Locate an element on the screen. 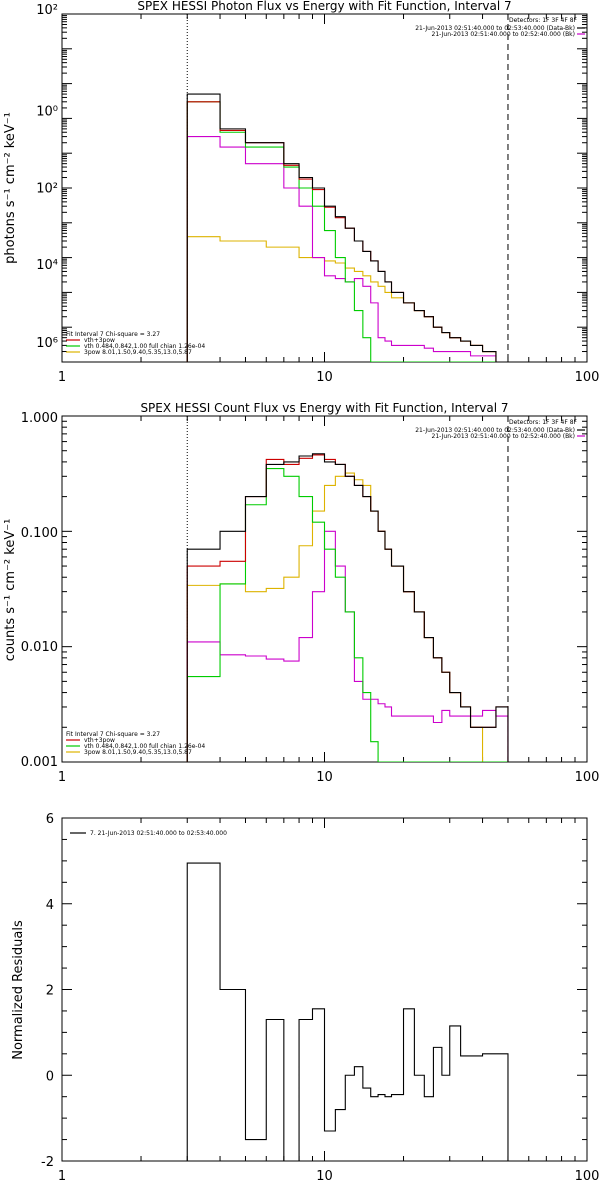 This screenshot has height=1200, width=600. y-axis-label: counts s⁻¹ cm⁻² keV⁻¹ is located at coordinates (10, 590).